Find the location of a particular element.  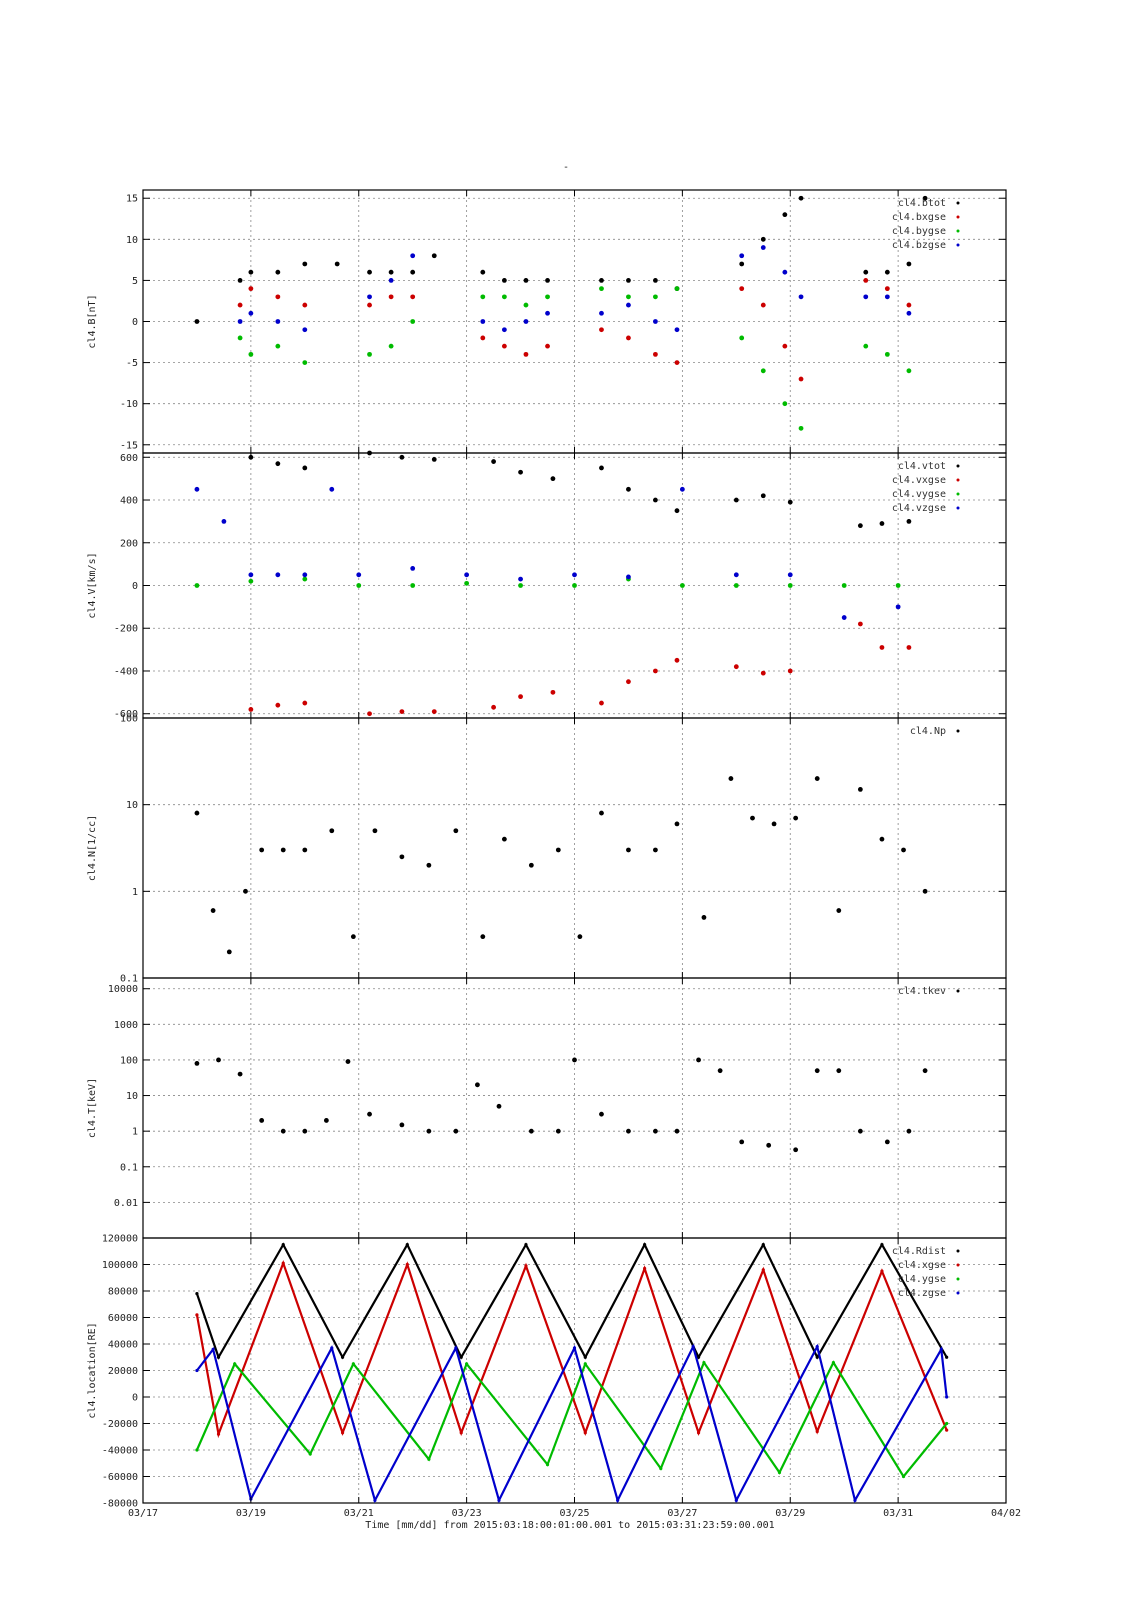

y-tick-label: -20000 is located at coordinates (120, 1424).